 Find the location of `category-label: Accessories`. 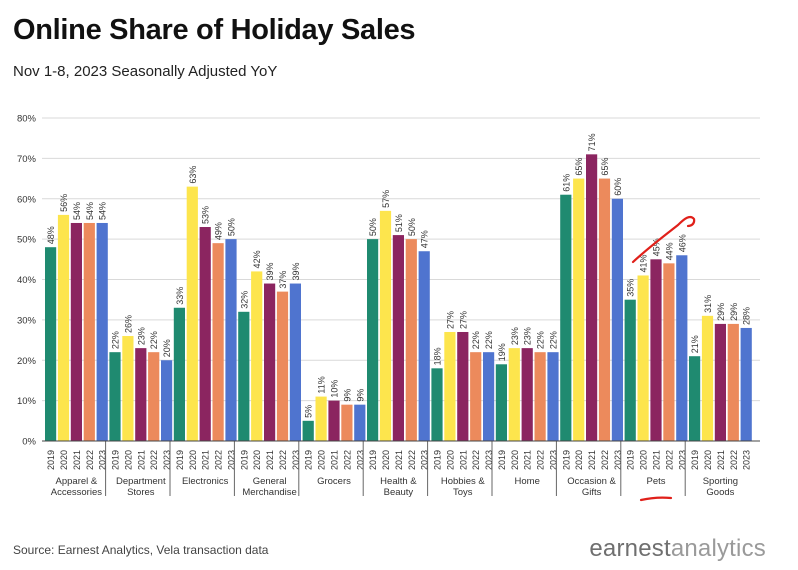

category-label: Accessories is located at coordinates (76, 492).